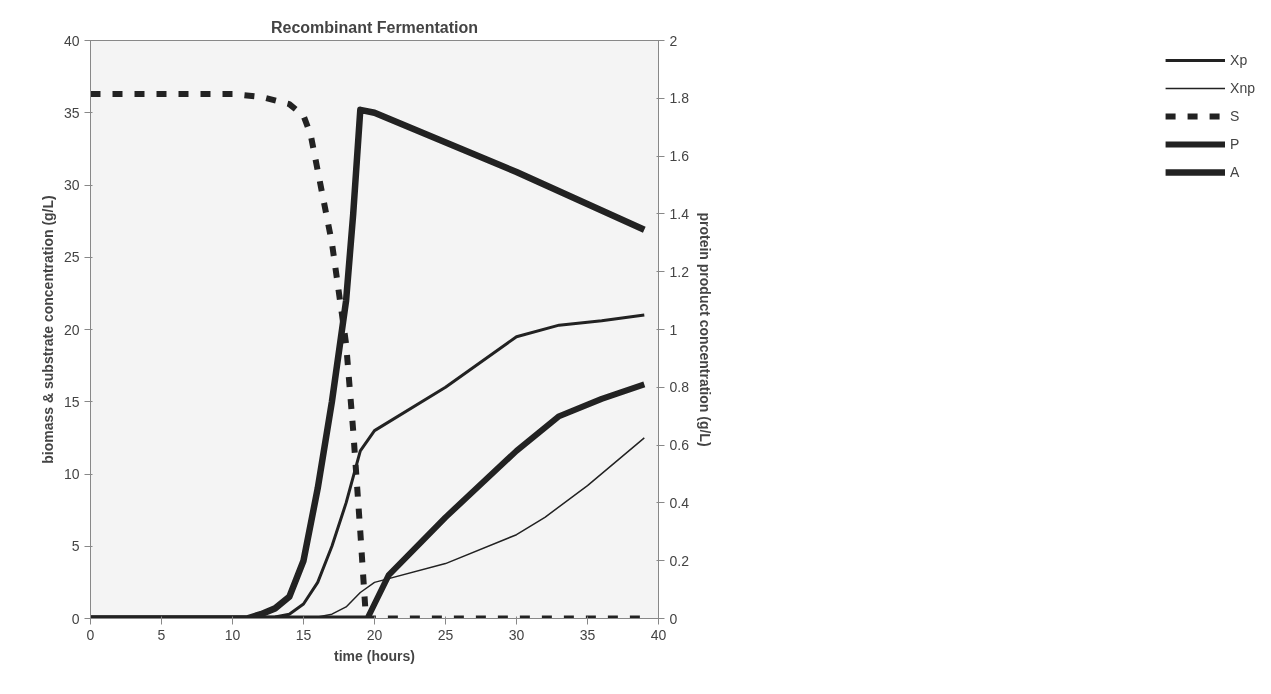 The image size is (1271, 694). What do you see at coordinates (1235, 116) in the screenshot?
I see `legend-label: S` at bounding box center [1235, 116].